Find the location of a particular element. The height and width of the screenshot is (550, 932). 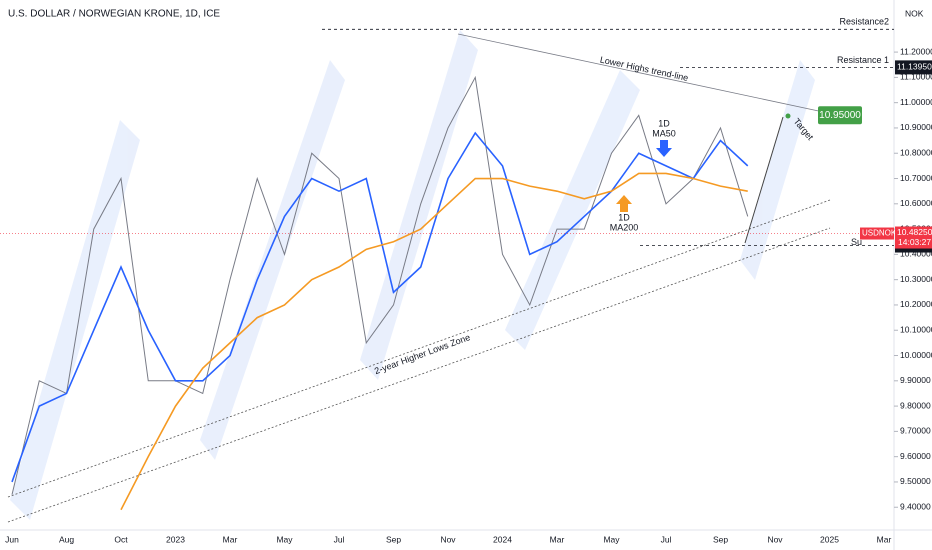

level-name: Resistance2 is located at coordinates (864, 22).